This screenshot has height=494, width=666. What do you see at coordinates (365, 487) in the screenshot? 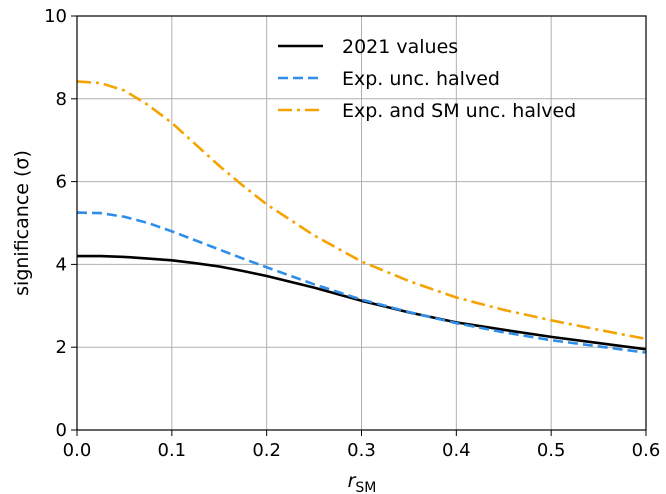
I see `x-axis-title-subscript: SM` at bounding box center [365, 487].